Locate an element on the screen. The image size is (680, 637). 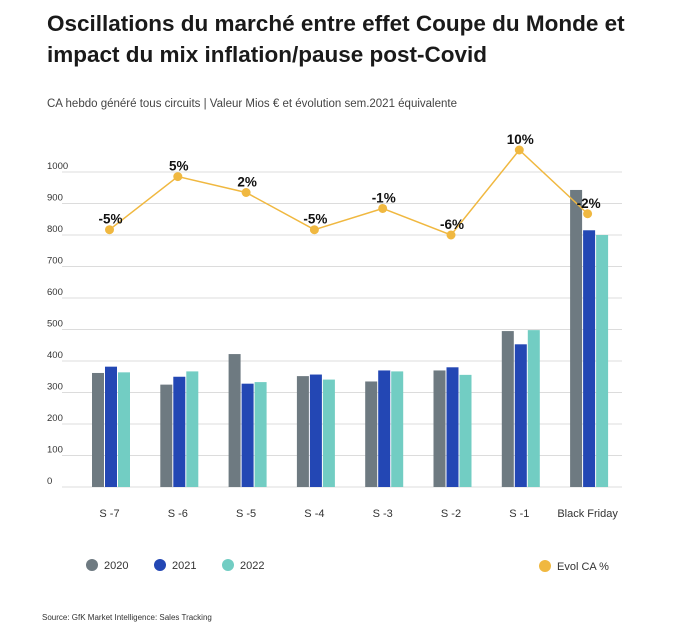
legend-label: 2022 is located at coordinates (252, 566).